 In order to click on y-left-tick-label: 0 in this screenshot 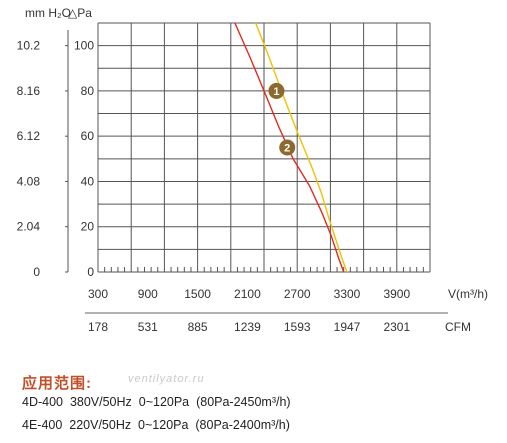, I will do `click(36, 272)`.